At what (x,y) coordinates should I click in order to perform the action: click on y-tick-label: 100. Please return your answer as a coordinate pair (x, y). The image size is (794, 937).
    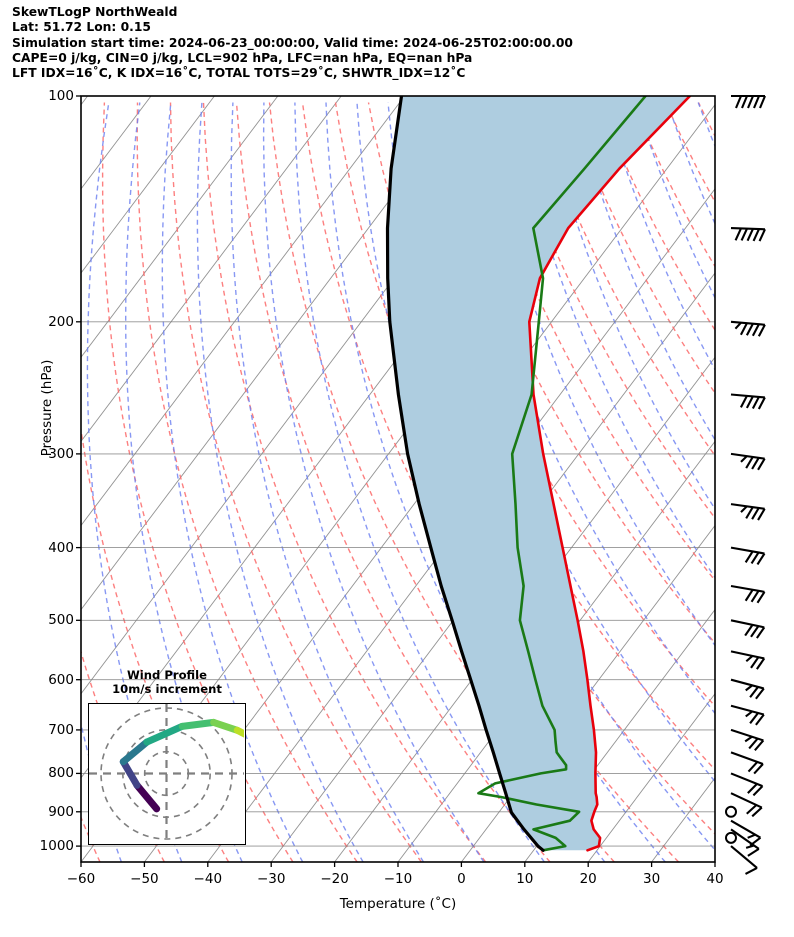
    Looking at the image, I should click on (61, 96).